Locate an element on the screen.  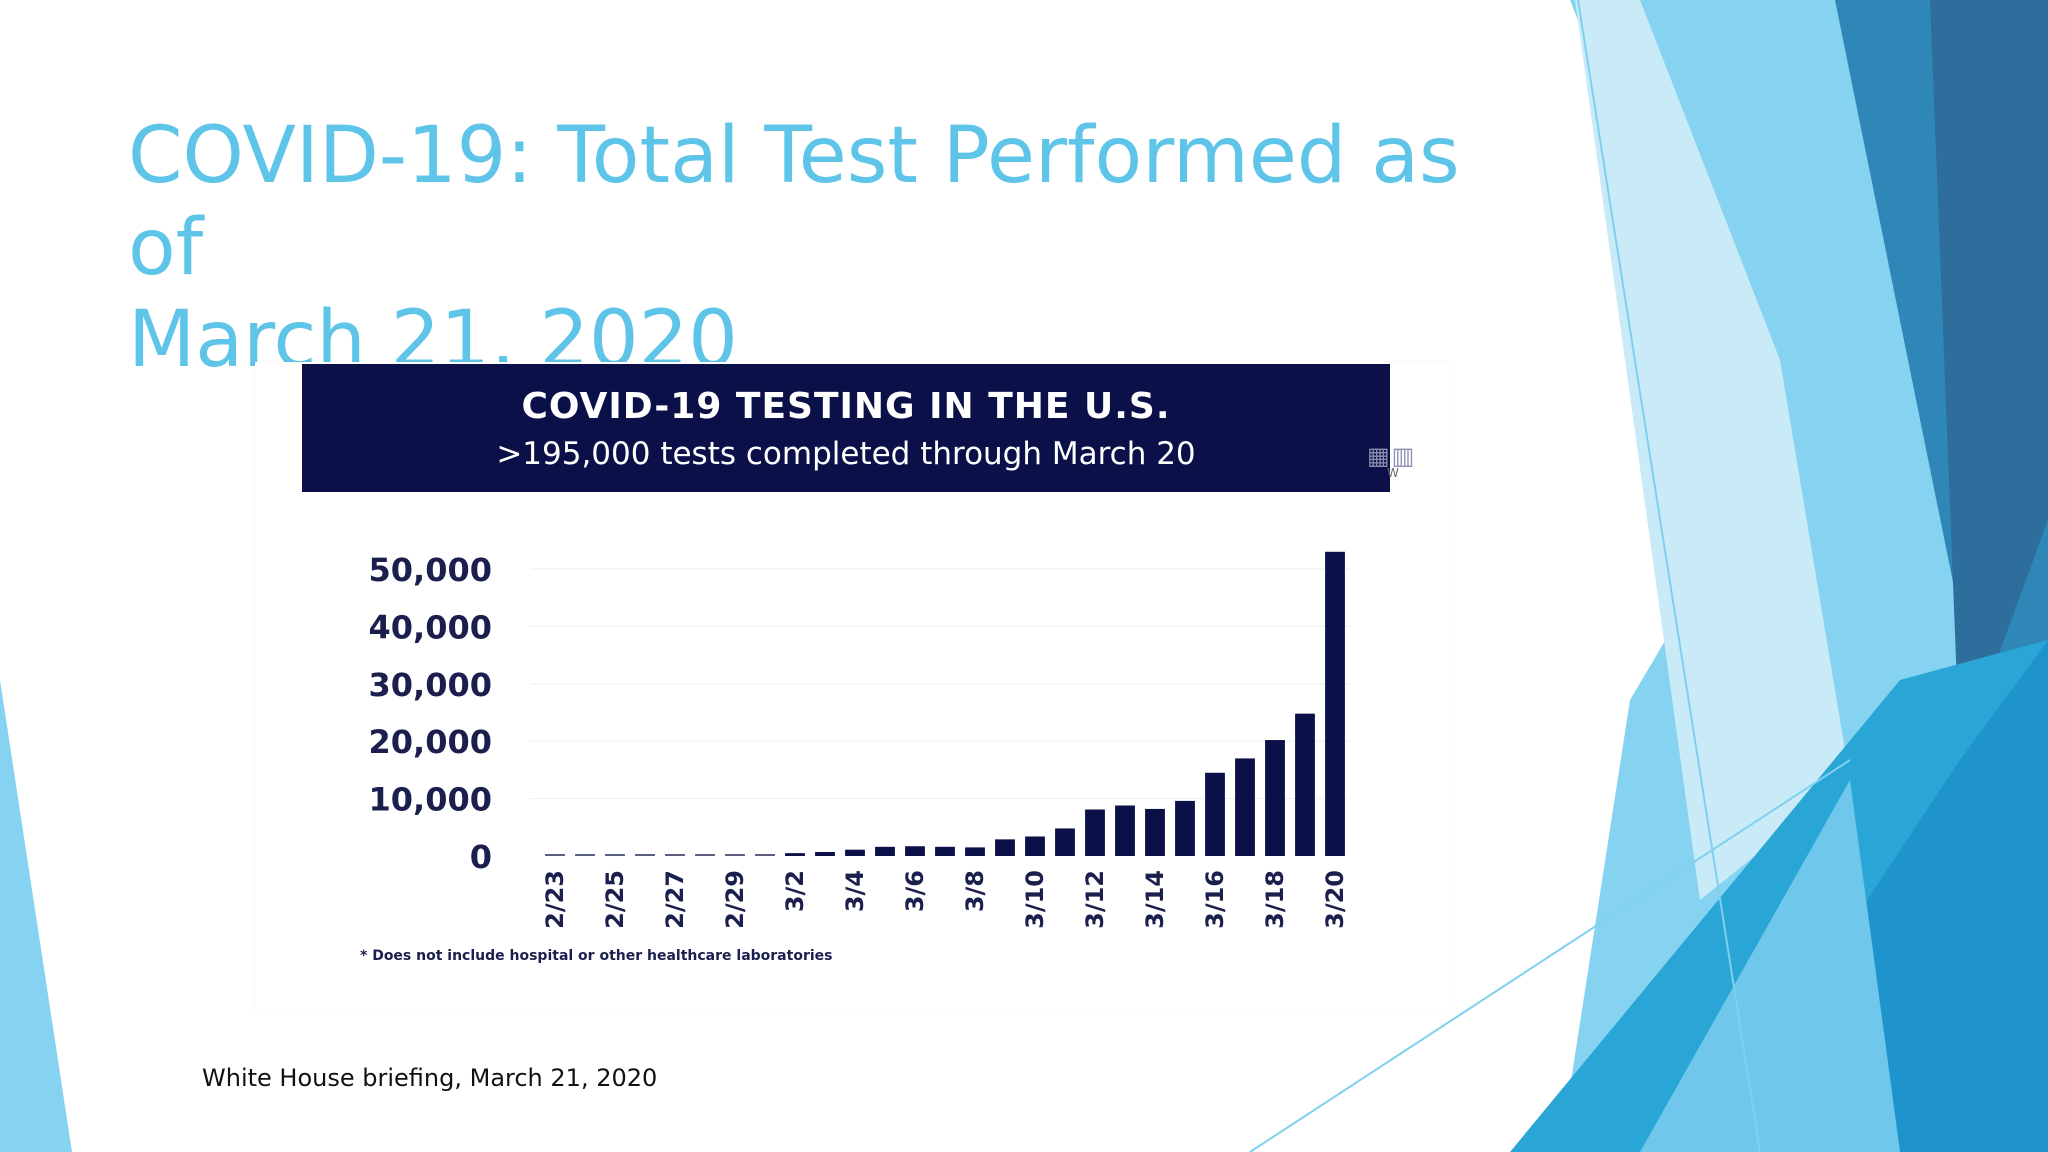
y-tick-label: 30,000 is located at coordinates (430, 685).